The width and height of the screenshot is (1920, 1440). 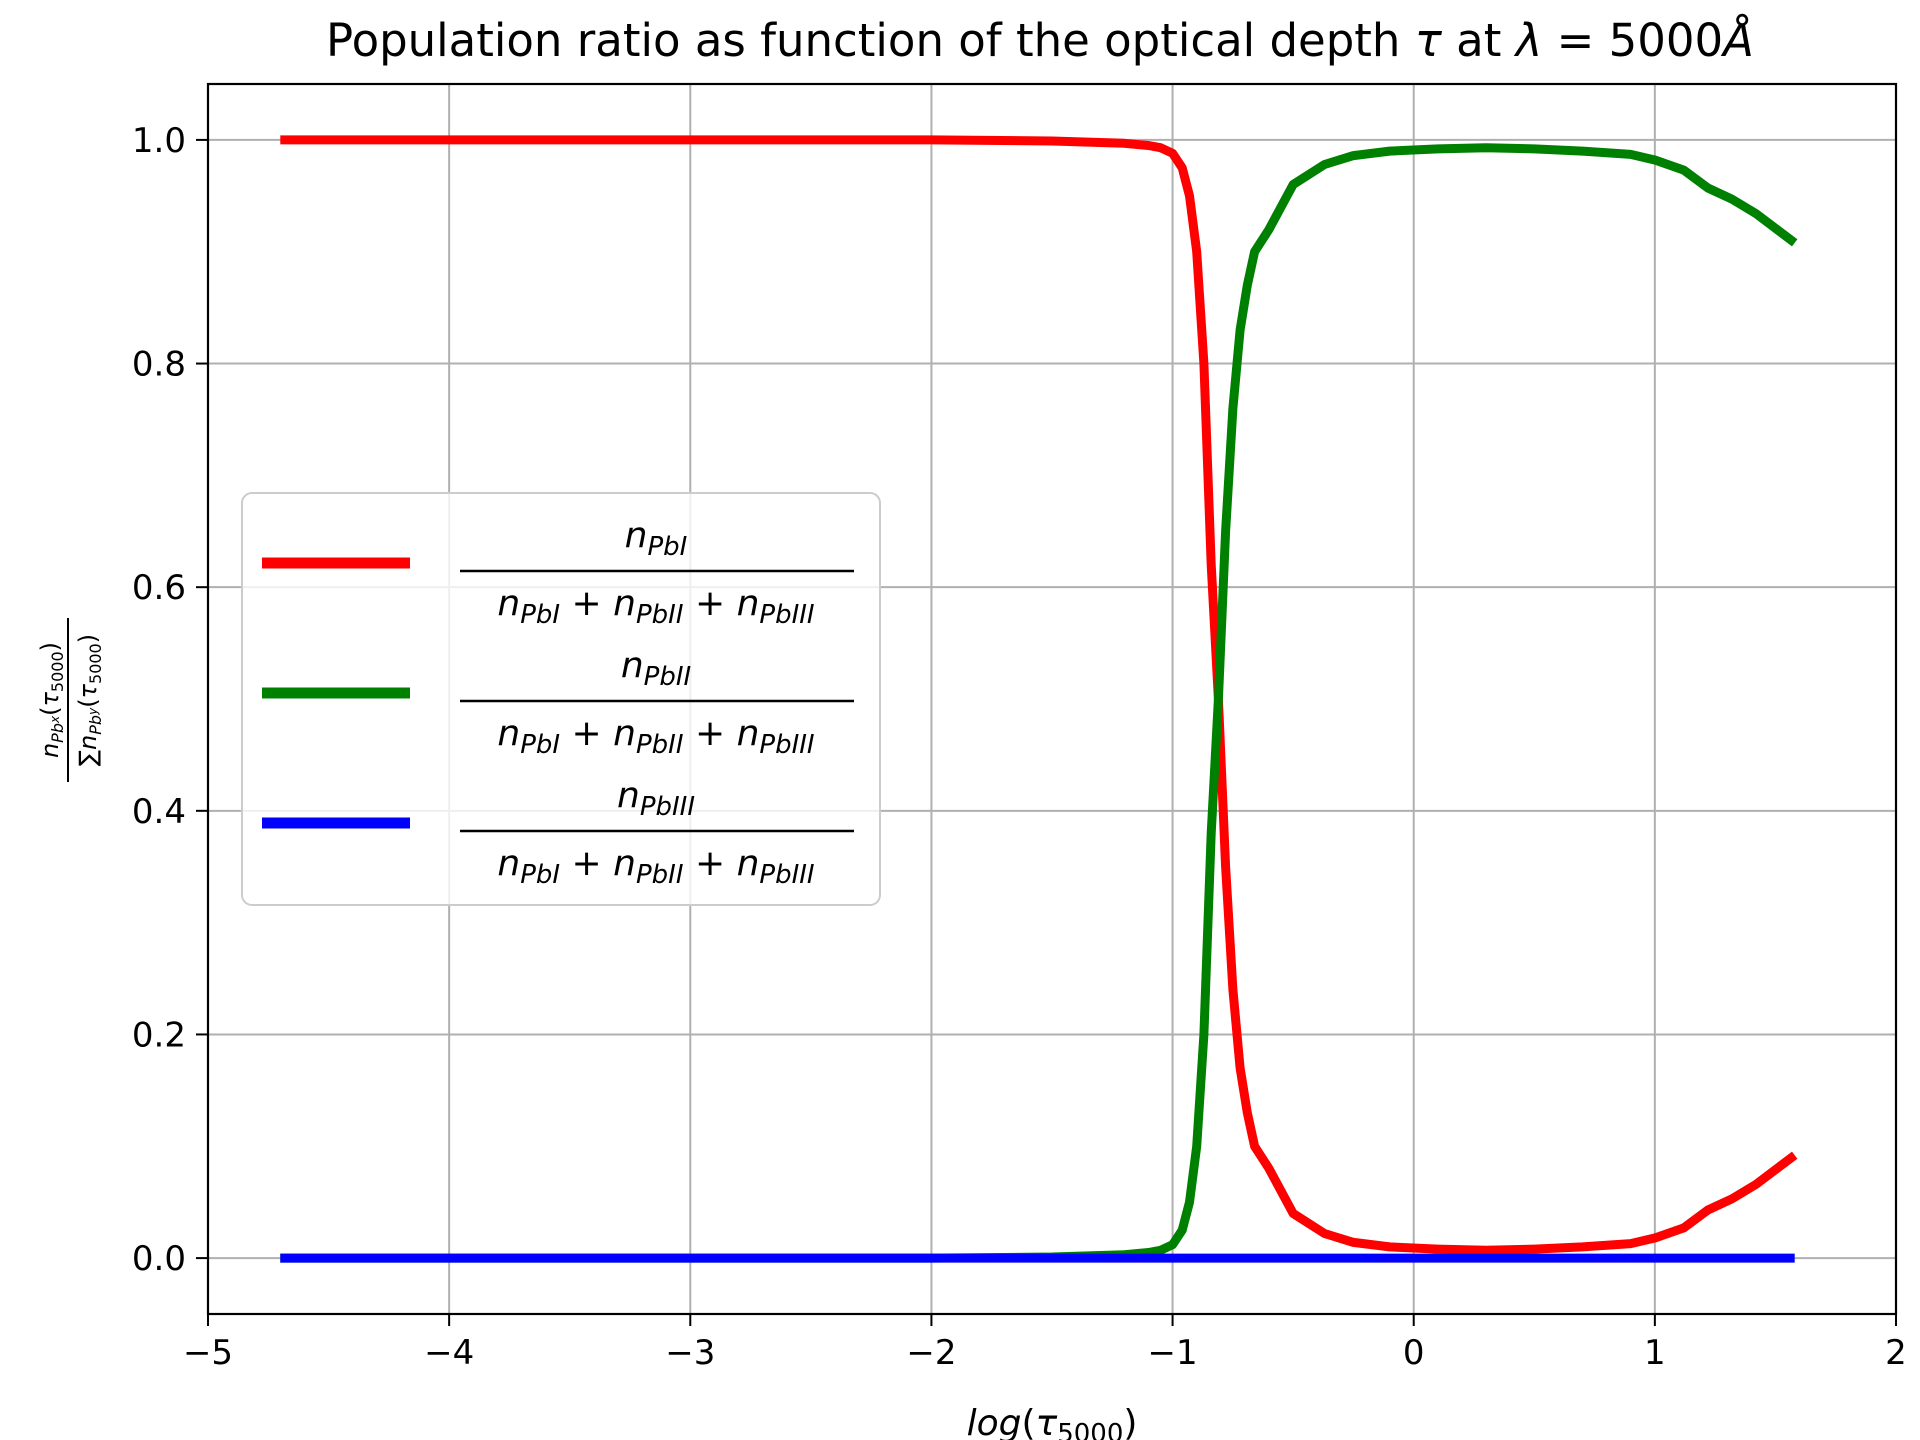 I want to click on legend-numerator: nPbI, so click(x=656, y=538).